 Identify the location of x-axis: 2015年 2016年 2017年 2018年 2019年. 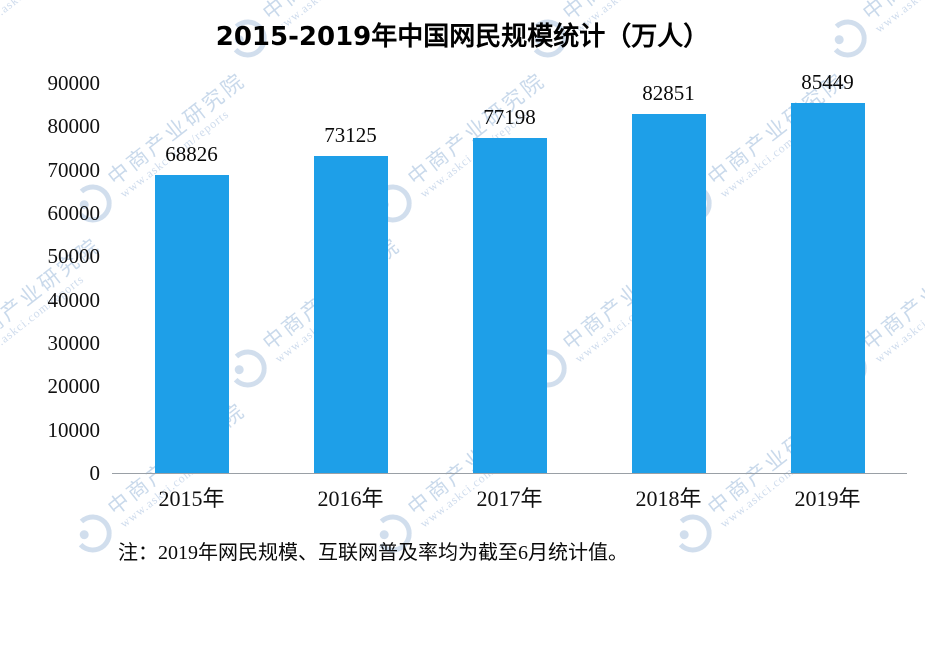
(509, 497).